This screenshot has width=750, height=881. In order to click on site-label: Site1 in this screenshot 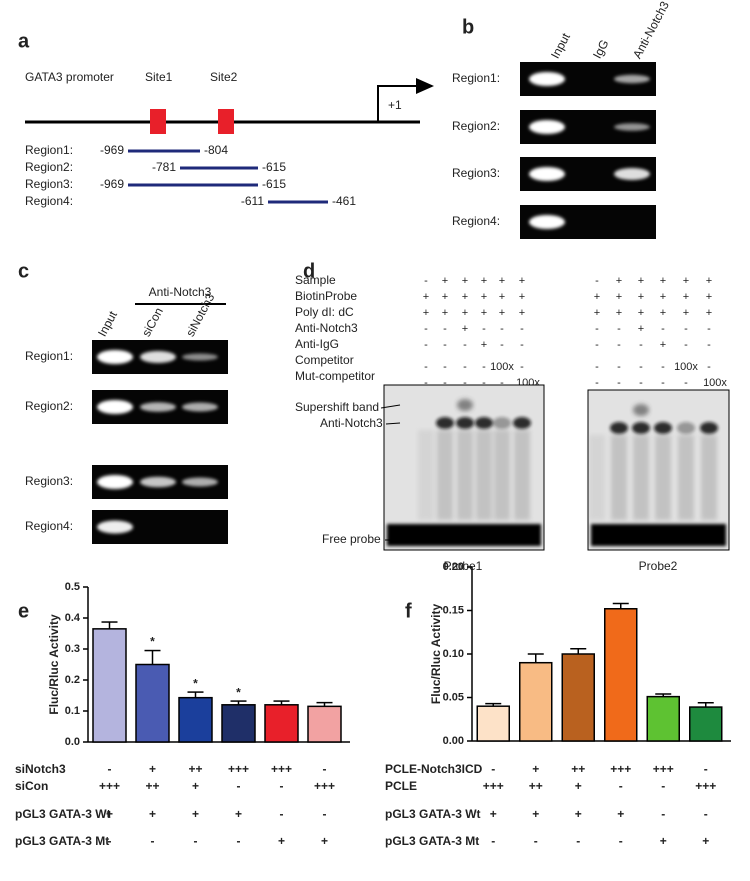, I will do `click(159, 77)`.